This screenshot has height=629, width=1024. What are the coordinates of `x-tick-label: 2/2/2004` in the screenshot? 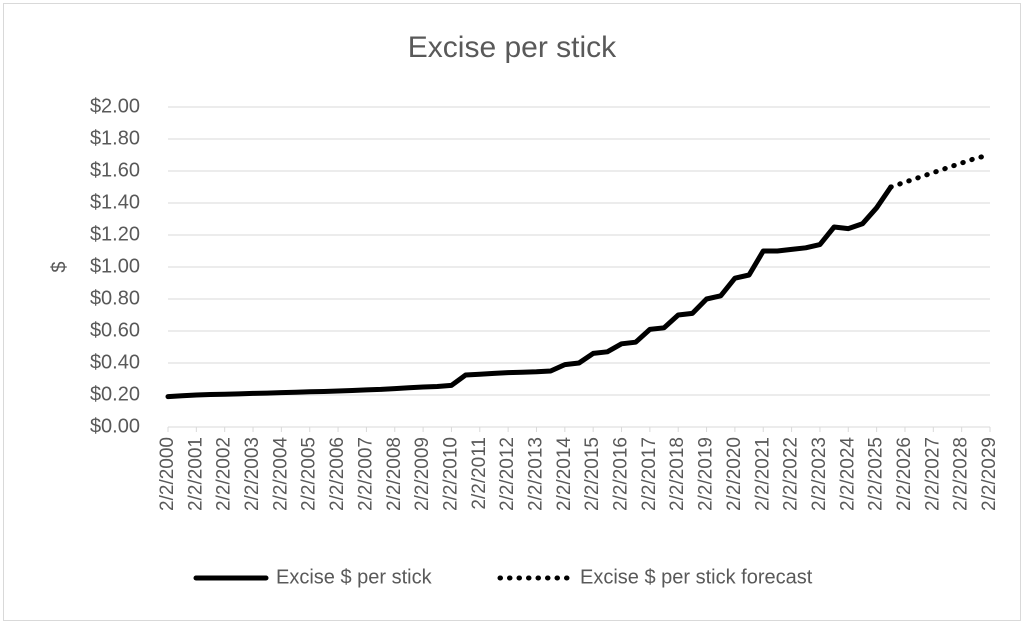 It's located at (280, 474).